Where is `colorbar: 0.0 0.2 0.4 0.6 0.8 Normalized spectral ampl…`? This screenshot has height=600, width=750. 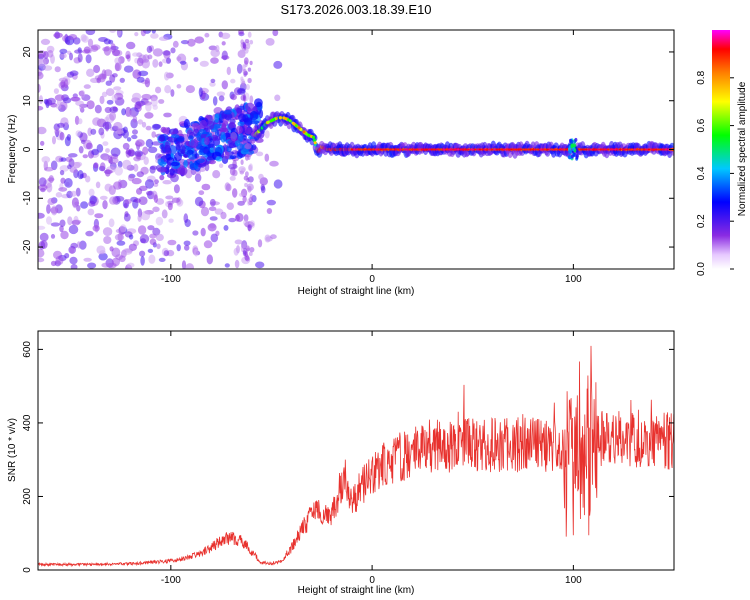 colorbar: 0.0 0.2 0.4 0.6 0.8 Normalized spectral ampl… is located at coordinates (722, 153).